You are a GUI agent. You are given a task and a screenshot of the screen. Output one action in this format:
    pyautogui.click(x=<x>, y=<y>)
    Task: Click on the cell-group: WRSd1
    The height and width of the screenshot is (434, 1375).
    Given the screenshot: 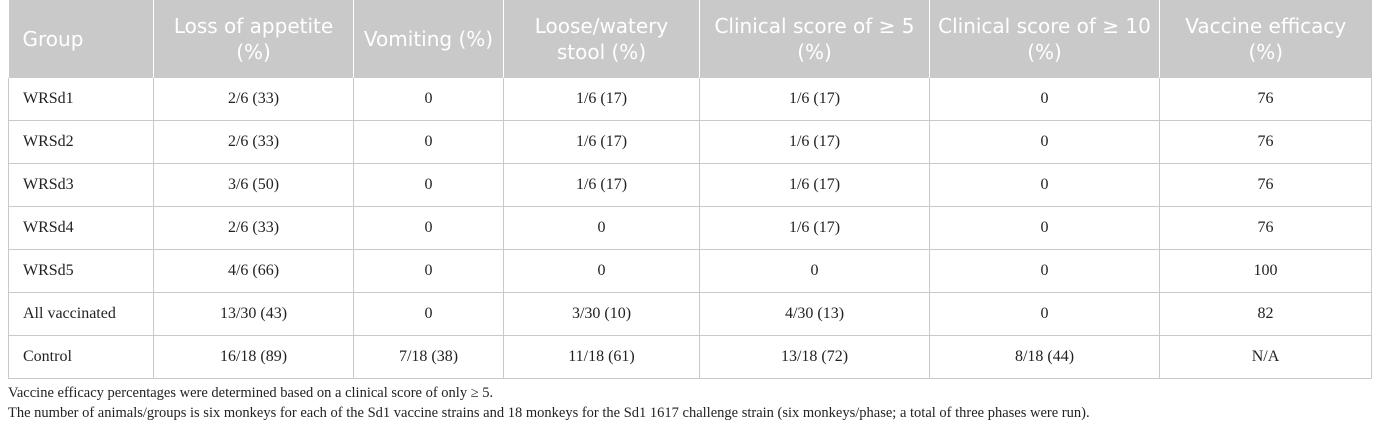 What is the action you would take?
    pyautogui.click(x=81, y=99)
    